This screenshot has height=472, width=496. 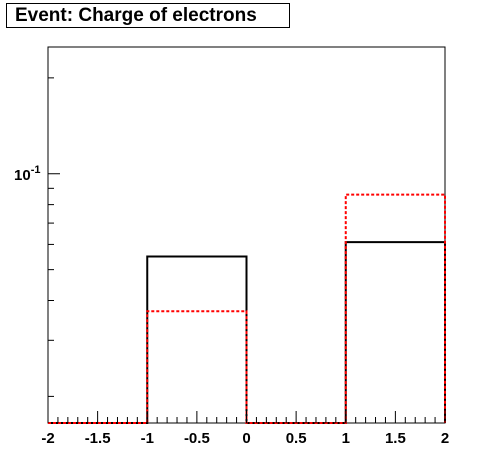 I want to click on x-tick-label: -1.5, so click(x=98, y=438).